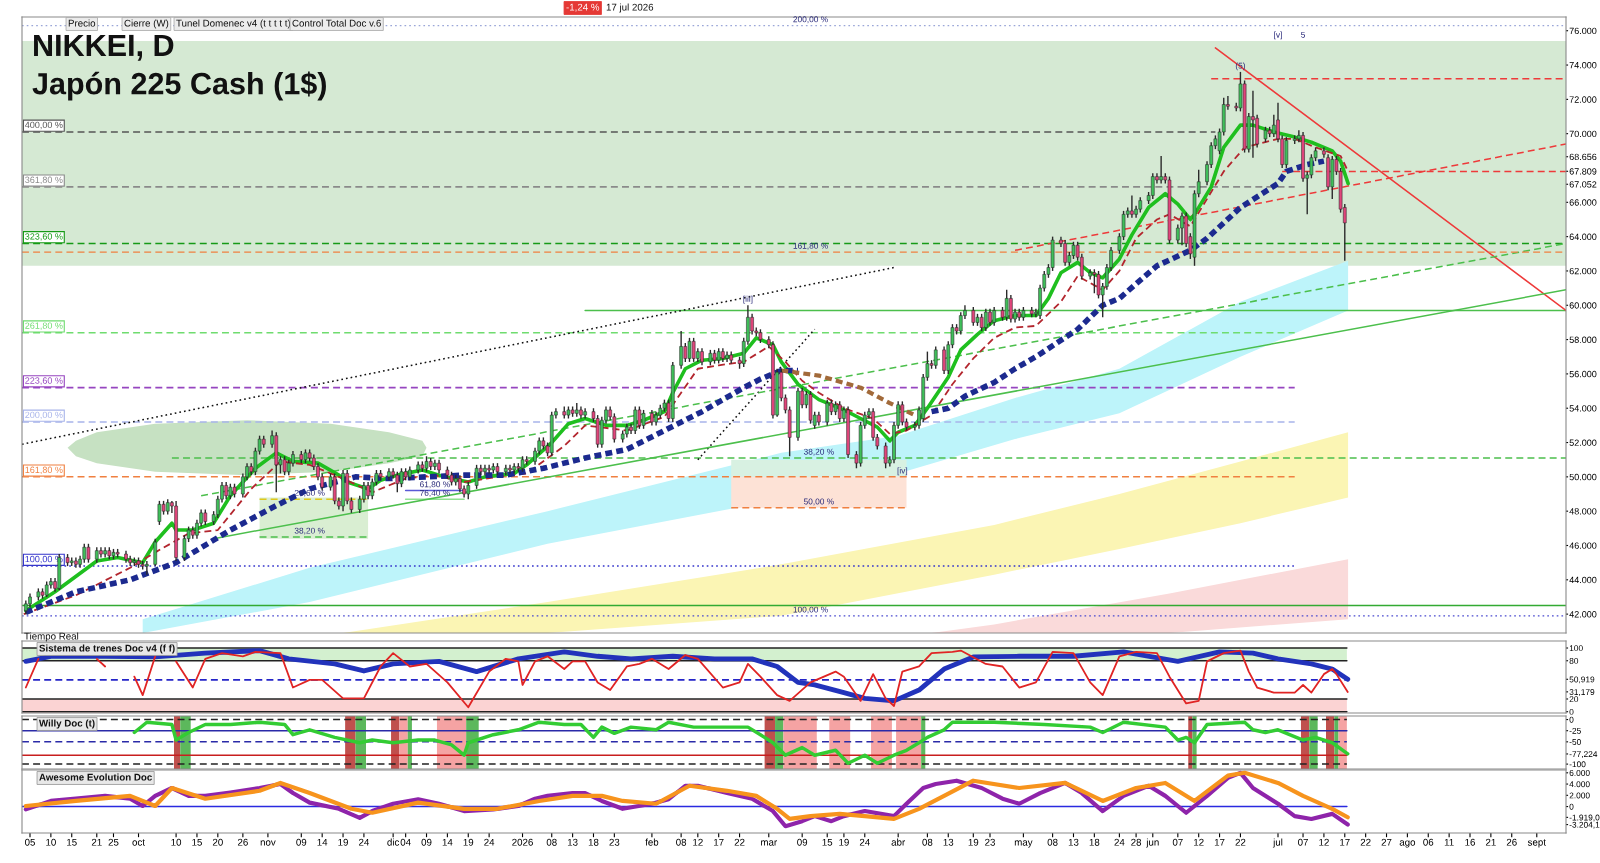 The width and height of the screenshot is (1600, 863). Describe the element at coordinates (1277, 843) in the screenshot. I see `x-tick-label: jul` at that location.